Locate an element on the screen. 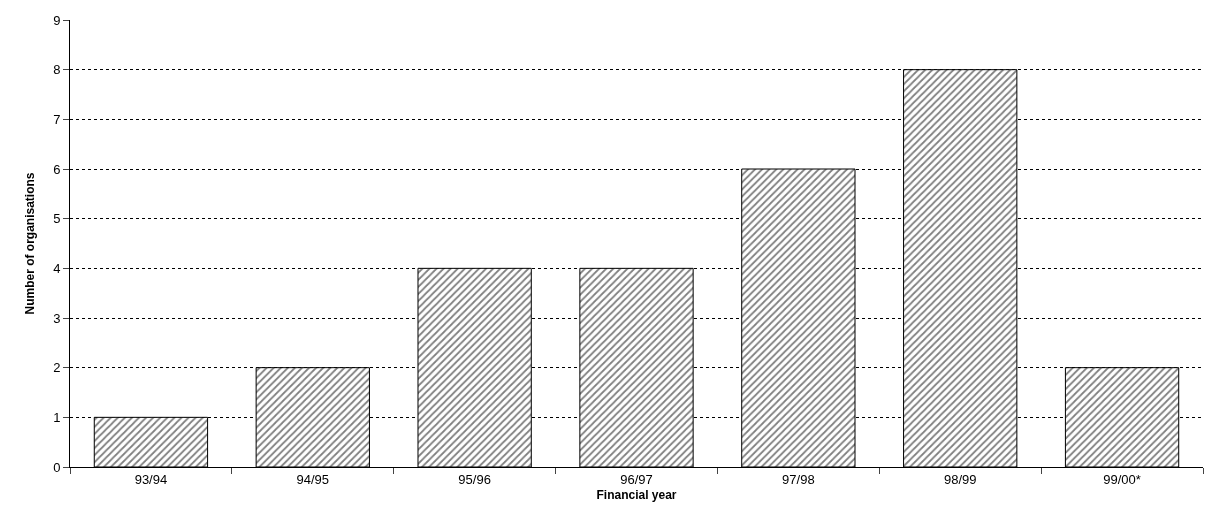 This screenshot has width=1223, height=527. y-tick-label: 4 is located at coordinates (57, 268).